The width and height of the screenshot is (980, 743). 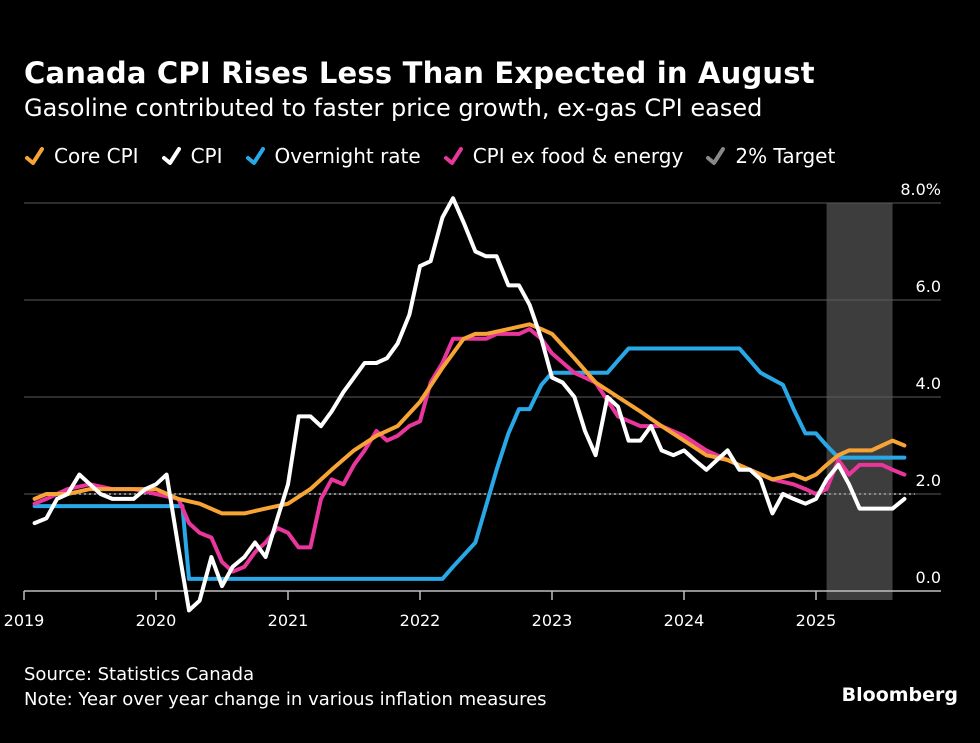 I want to click on y-tick-label: 4.0, so click(x=928, y=383).